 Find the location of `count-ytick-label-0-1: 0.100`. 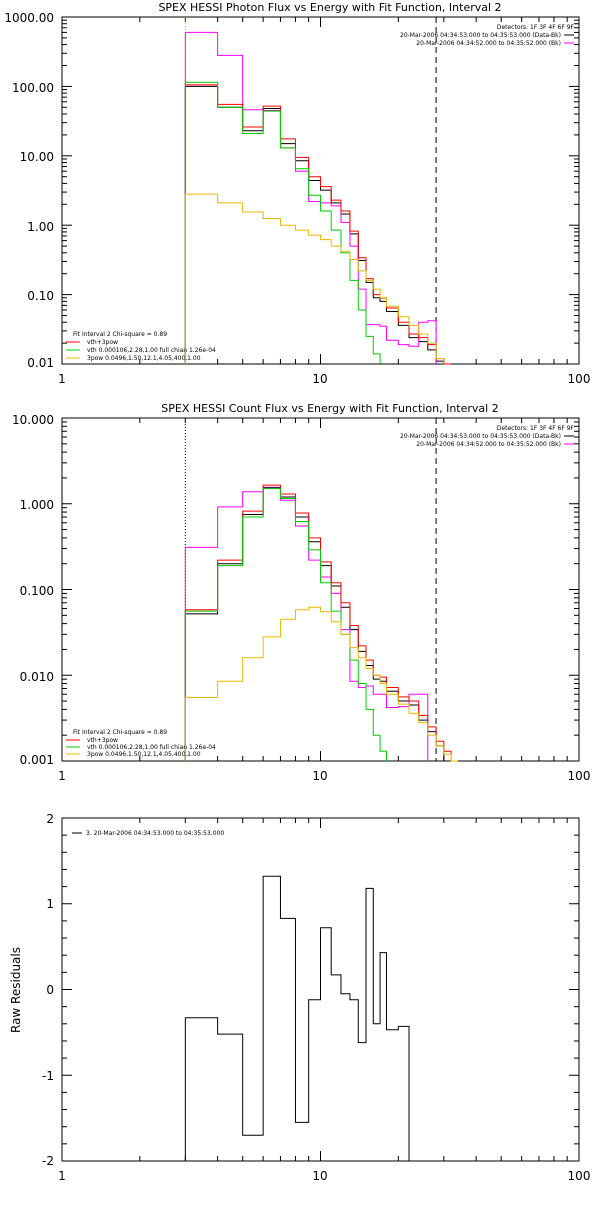

count-ytick-label-0-1: 0.100 is located at coordinates (37, 591).